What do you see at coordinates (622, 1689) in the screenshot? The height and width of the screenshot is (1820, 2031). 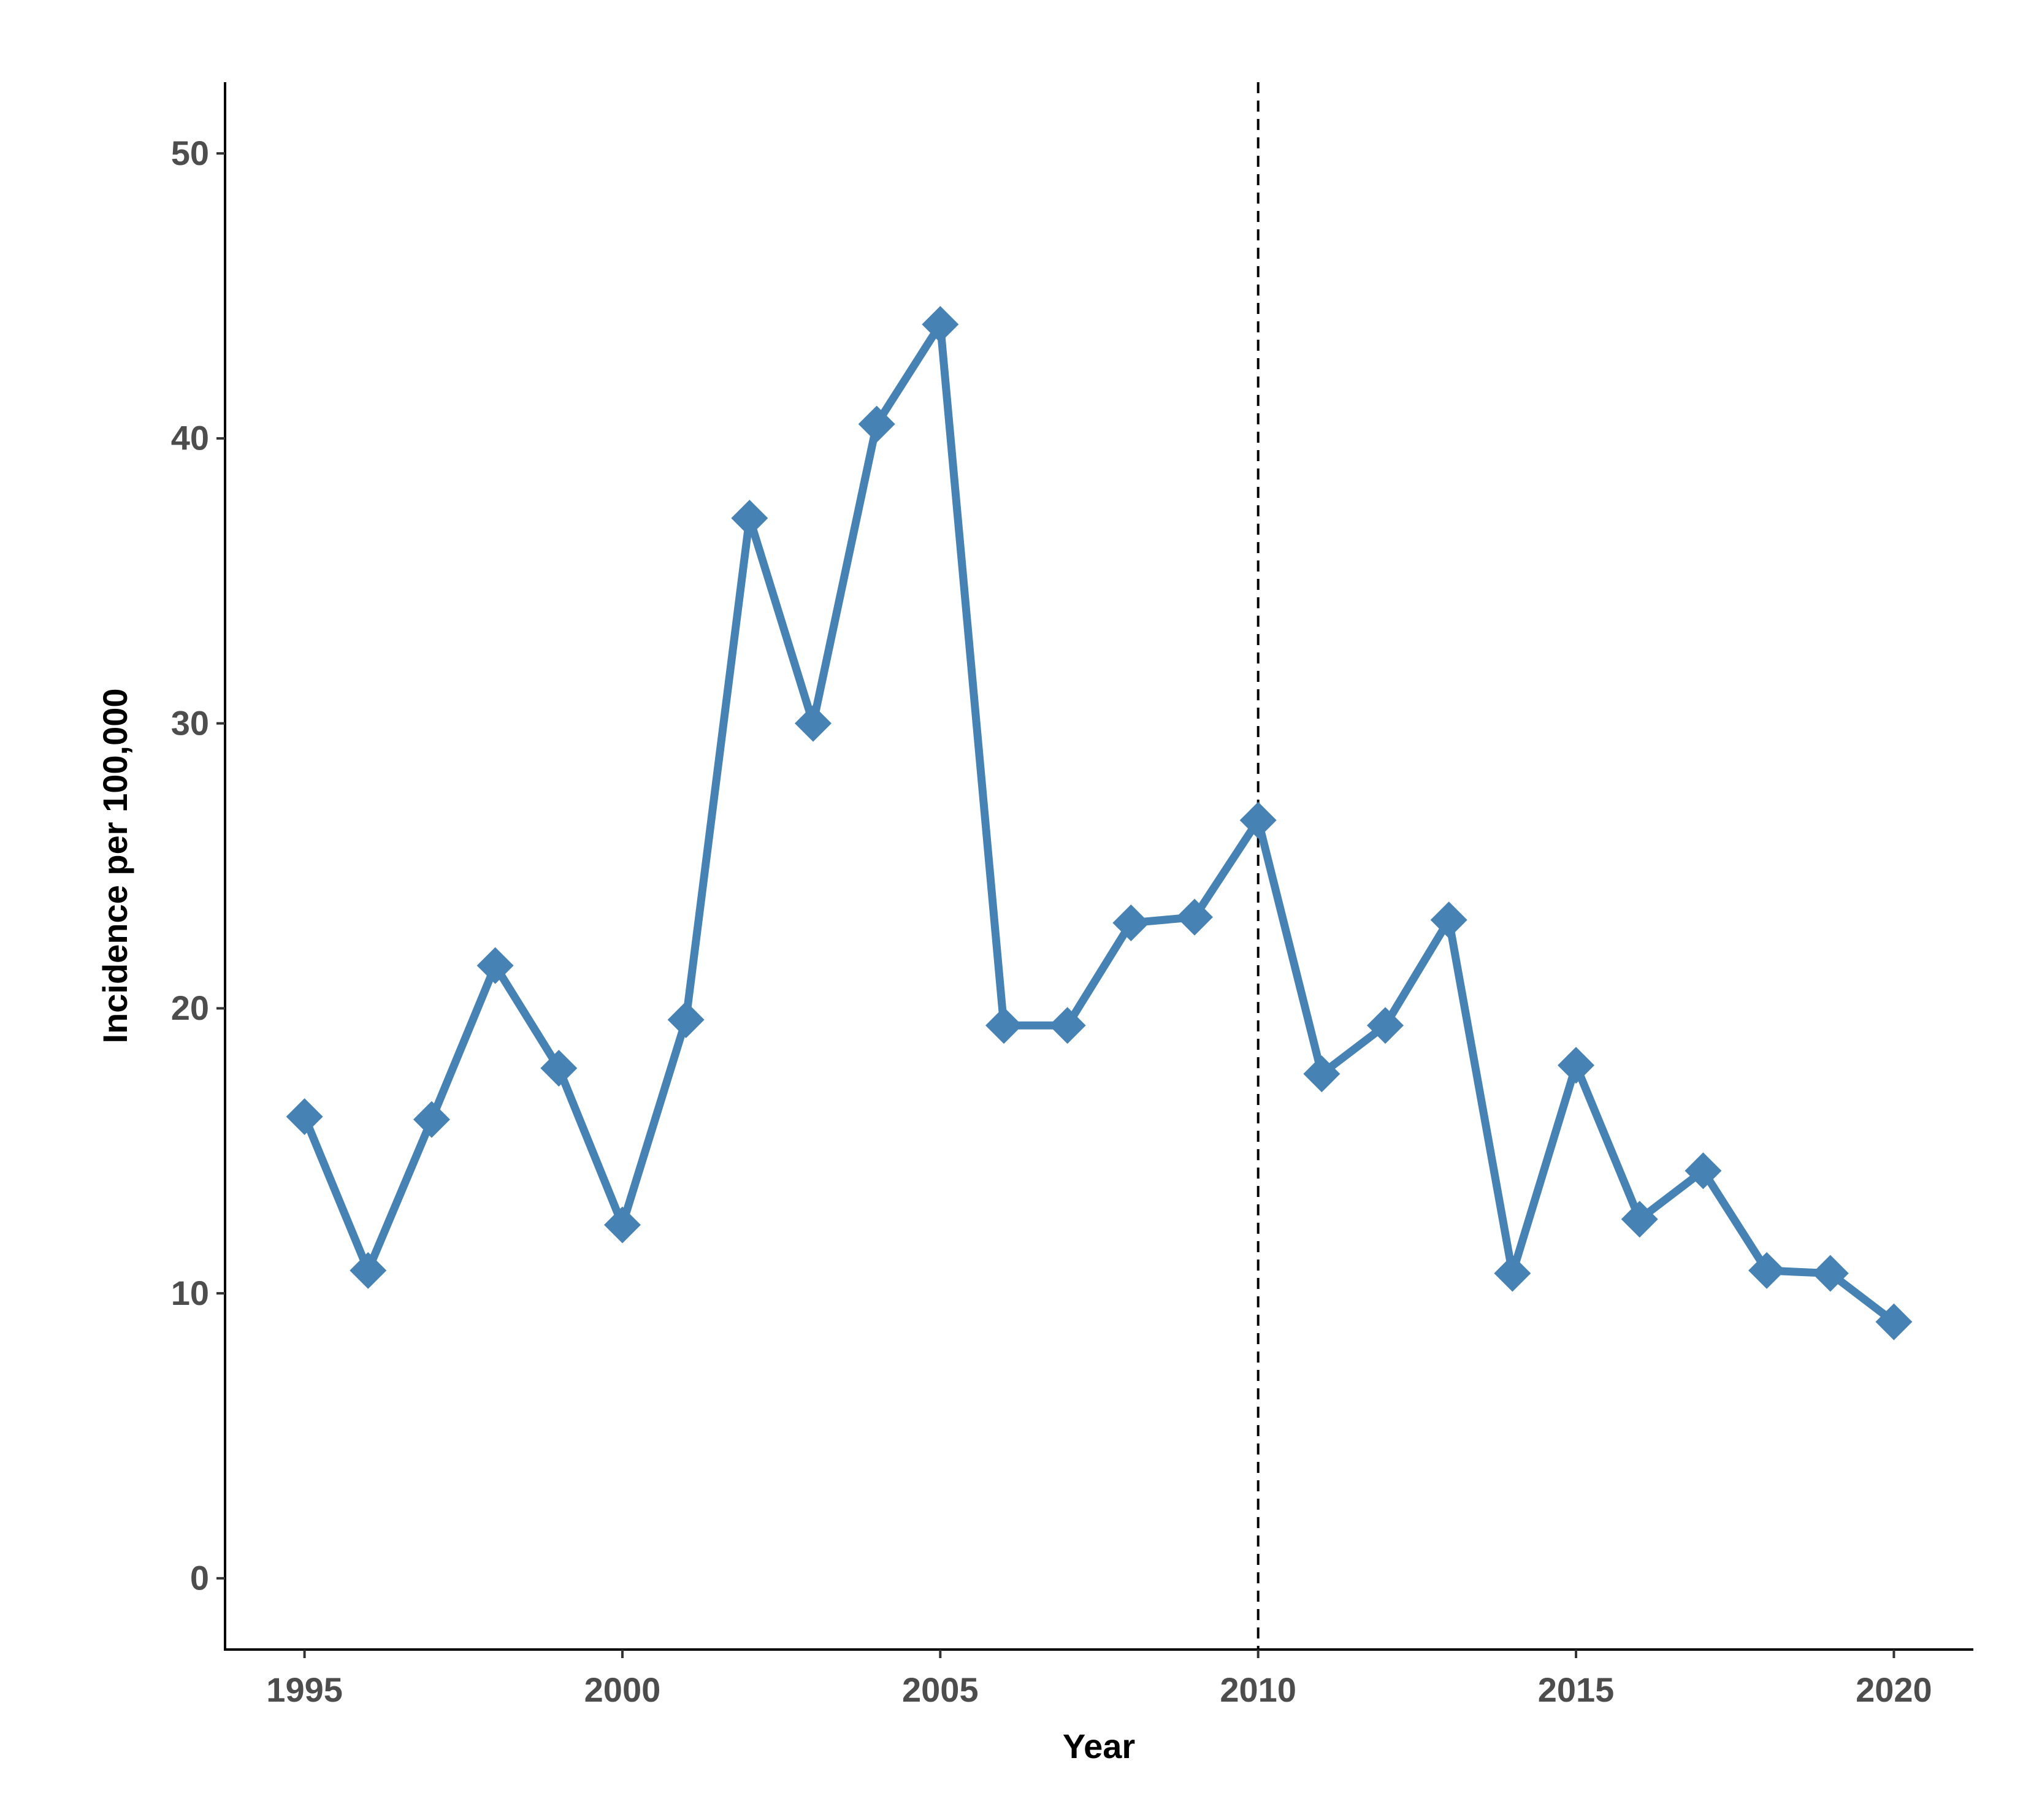 I see `x-tick-label: 2000` at bounding box center [622, 1689].